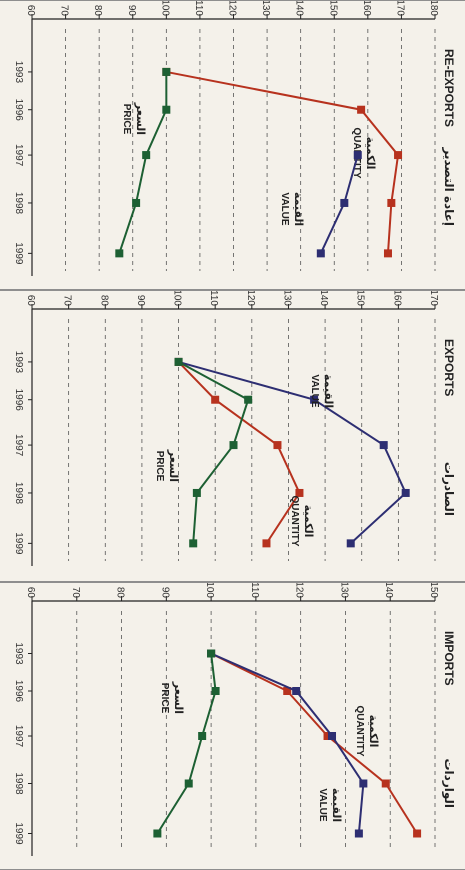  I want to click on series-label-arabic: القيمة, so click(336, 805).